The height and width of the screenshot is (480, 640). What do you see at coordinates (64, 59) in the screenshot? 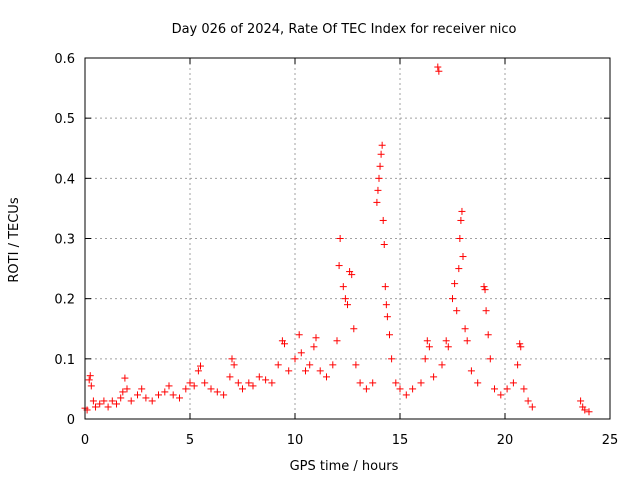
I see `y-tick-label: 0.6` at bounding box center [64, 59].